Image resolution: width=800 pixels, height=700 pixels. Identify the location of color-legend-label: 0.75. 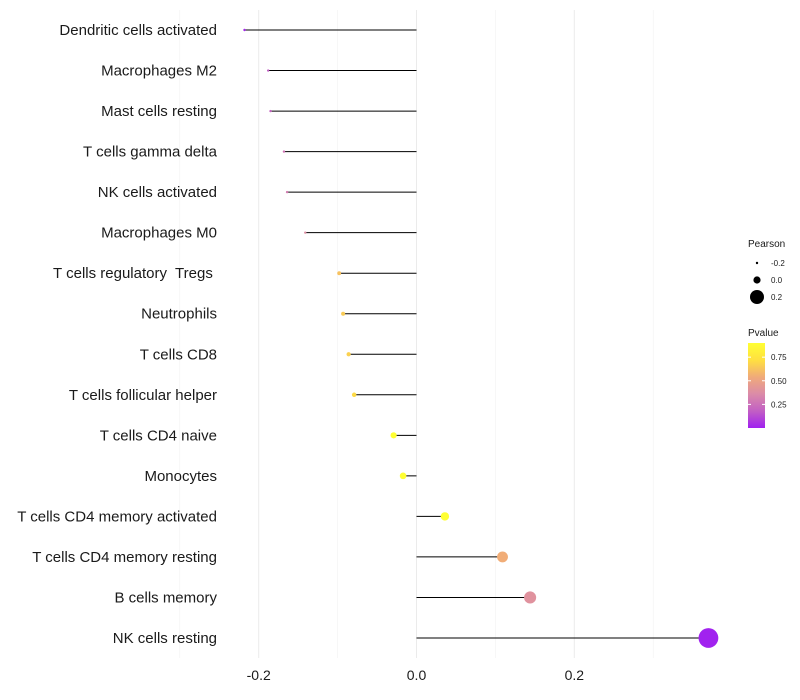
(779, 357).